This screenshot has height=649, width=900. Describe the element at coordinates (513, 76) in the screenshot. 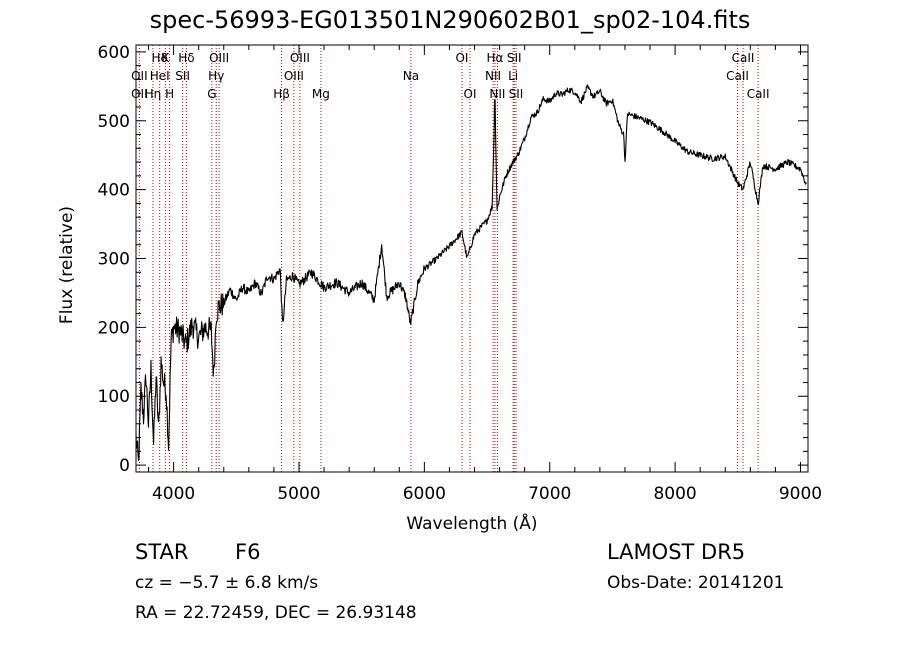

I see `spectral-line-label: Li` at that location.